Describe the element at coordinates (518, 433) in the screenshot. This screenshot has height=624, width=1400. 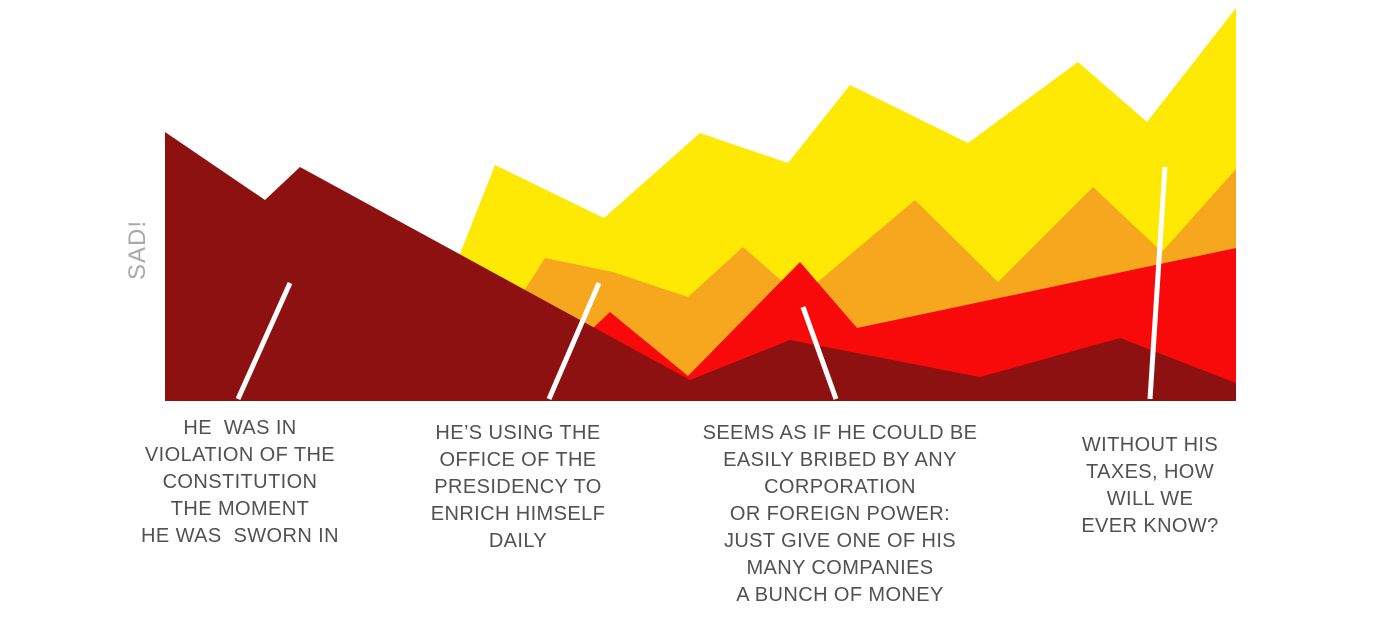
I see `caption-2-line-1: HE’S USING THE` at that location.